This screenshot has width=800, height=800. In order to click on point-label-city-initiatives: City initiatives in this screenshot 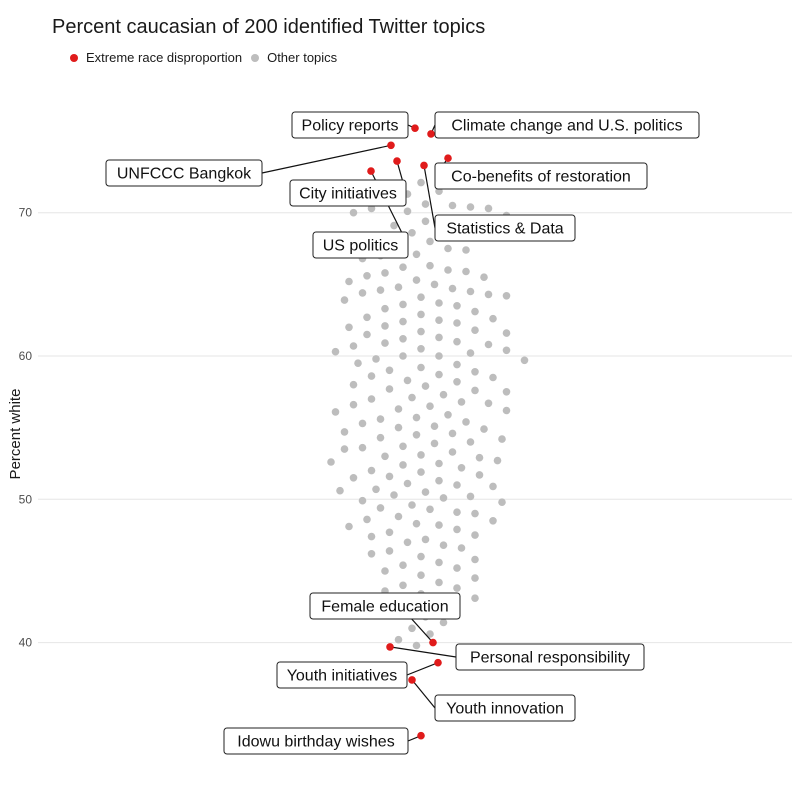, I will do `click(348, 193)`.